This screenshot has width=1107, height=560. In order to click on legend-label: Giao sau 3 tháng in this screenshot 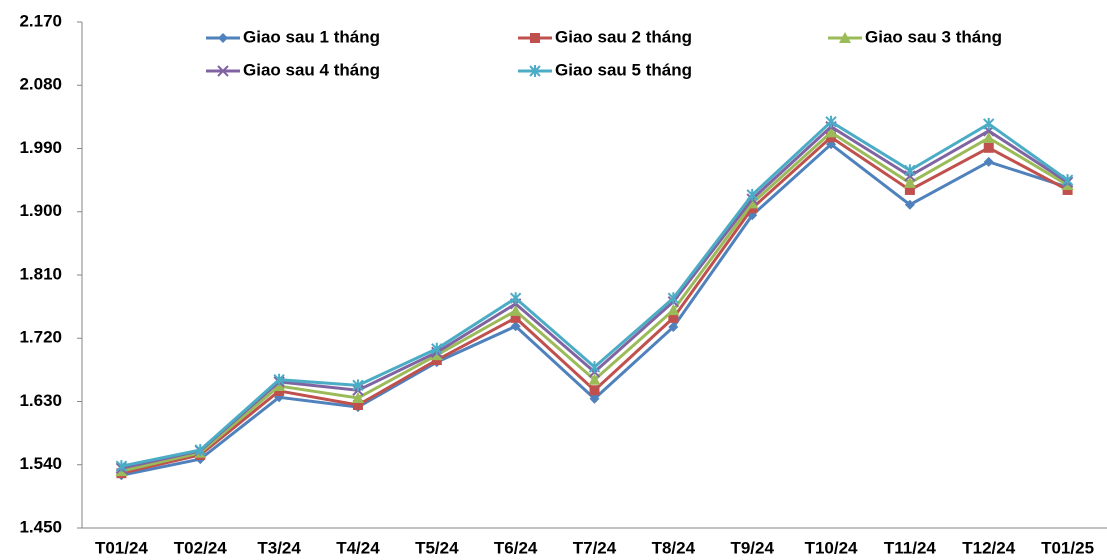, I will do `click(933, 36)`.